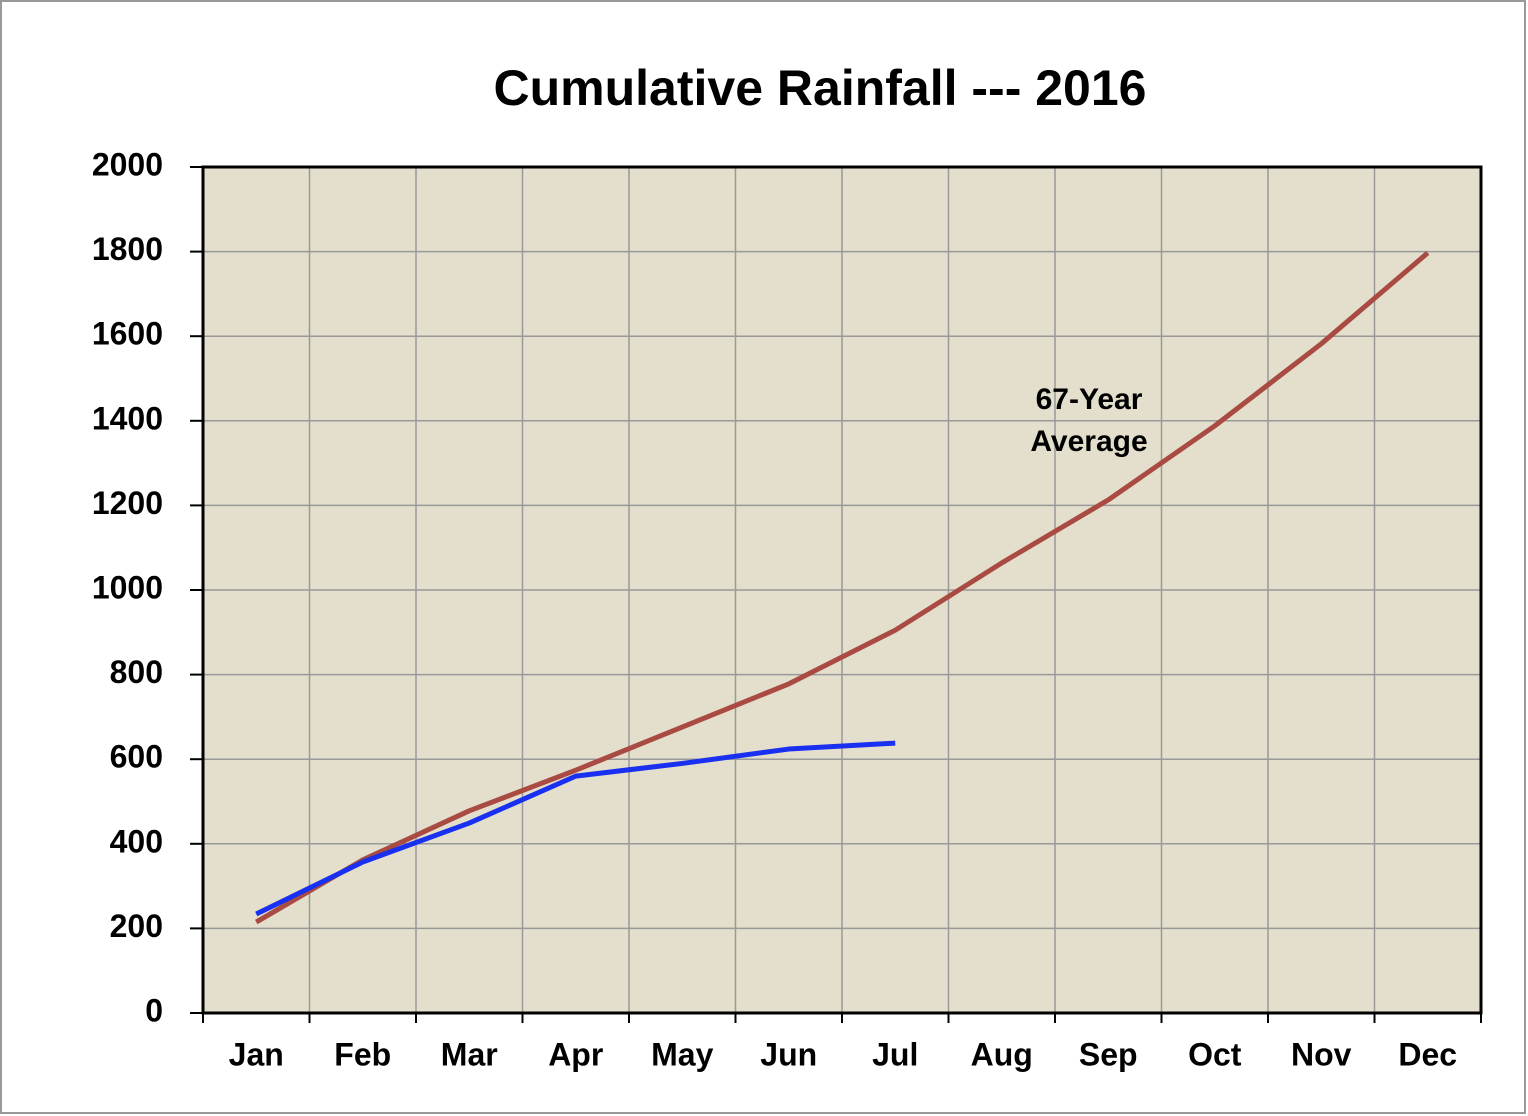  What do you see at coordinates (136, 841) in the screenshot?
I see `y-tick-label: 400` at bounding box center [136, 841].